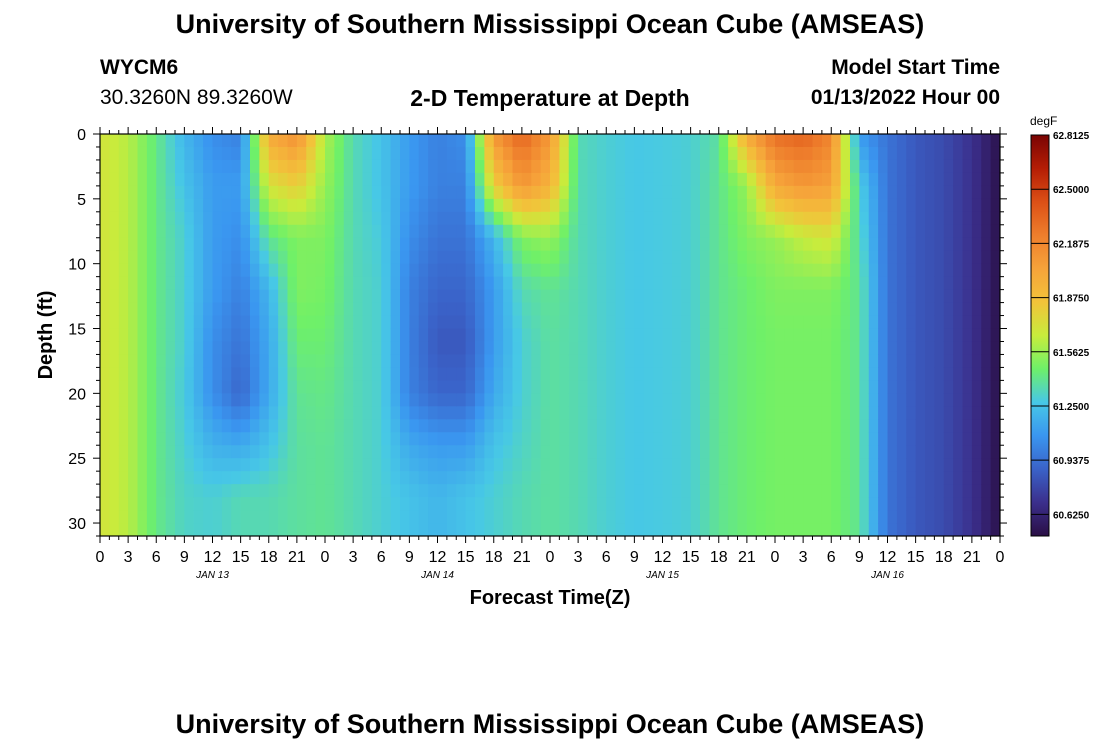 This screenshot has width=1100, height=750. What do you see at coordinates (663, 557) in the screenshot?
I see `x-tick-label: 12` at bounding box center [663, 557].